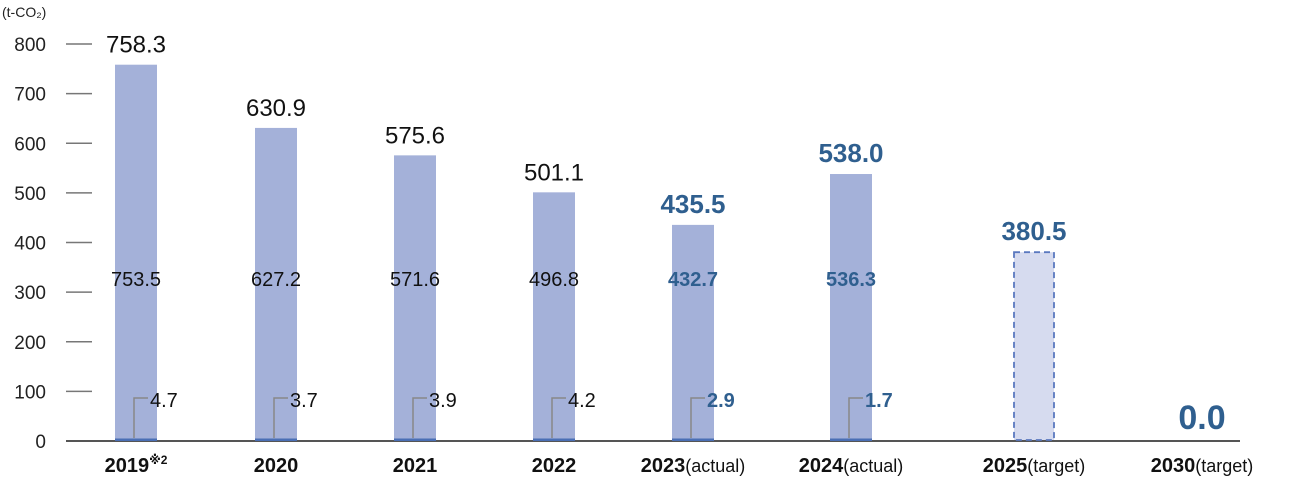 The height and width of the screenshot is (482, 1290). What do you see at coordinates (1033, 231) in the screenshot?
I see `total-value-label: 380.5` at bounding box center [1033, 231].